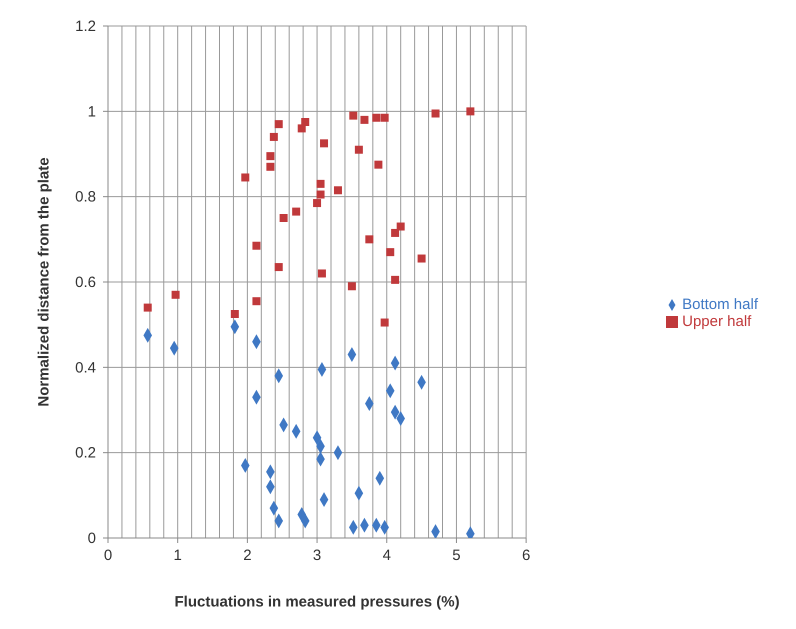  What do you see at coordinates (85, 197) in the screenshot?
I see `y-tick-label: 0.8` at bounding box center [85, 197].